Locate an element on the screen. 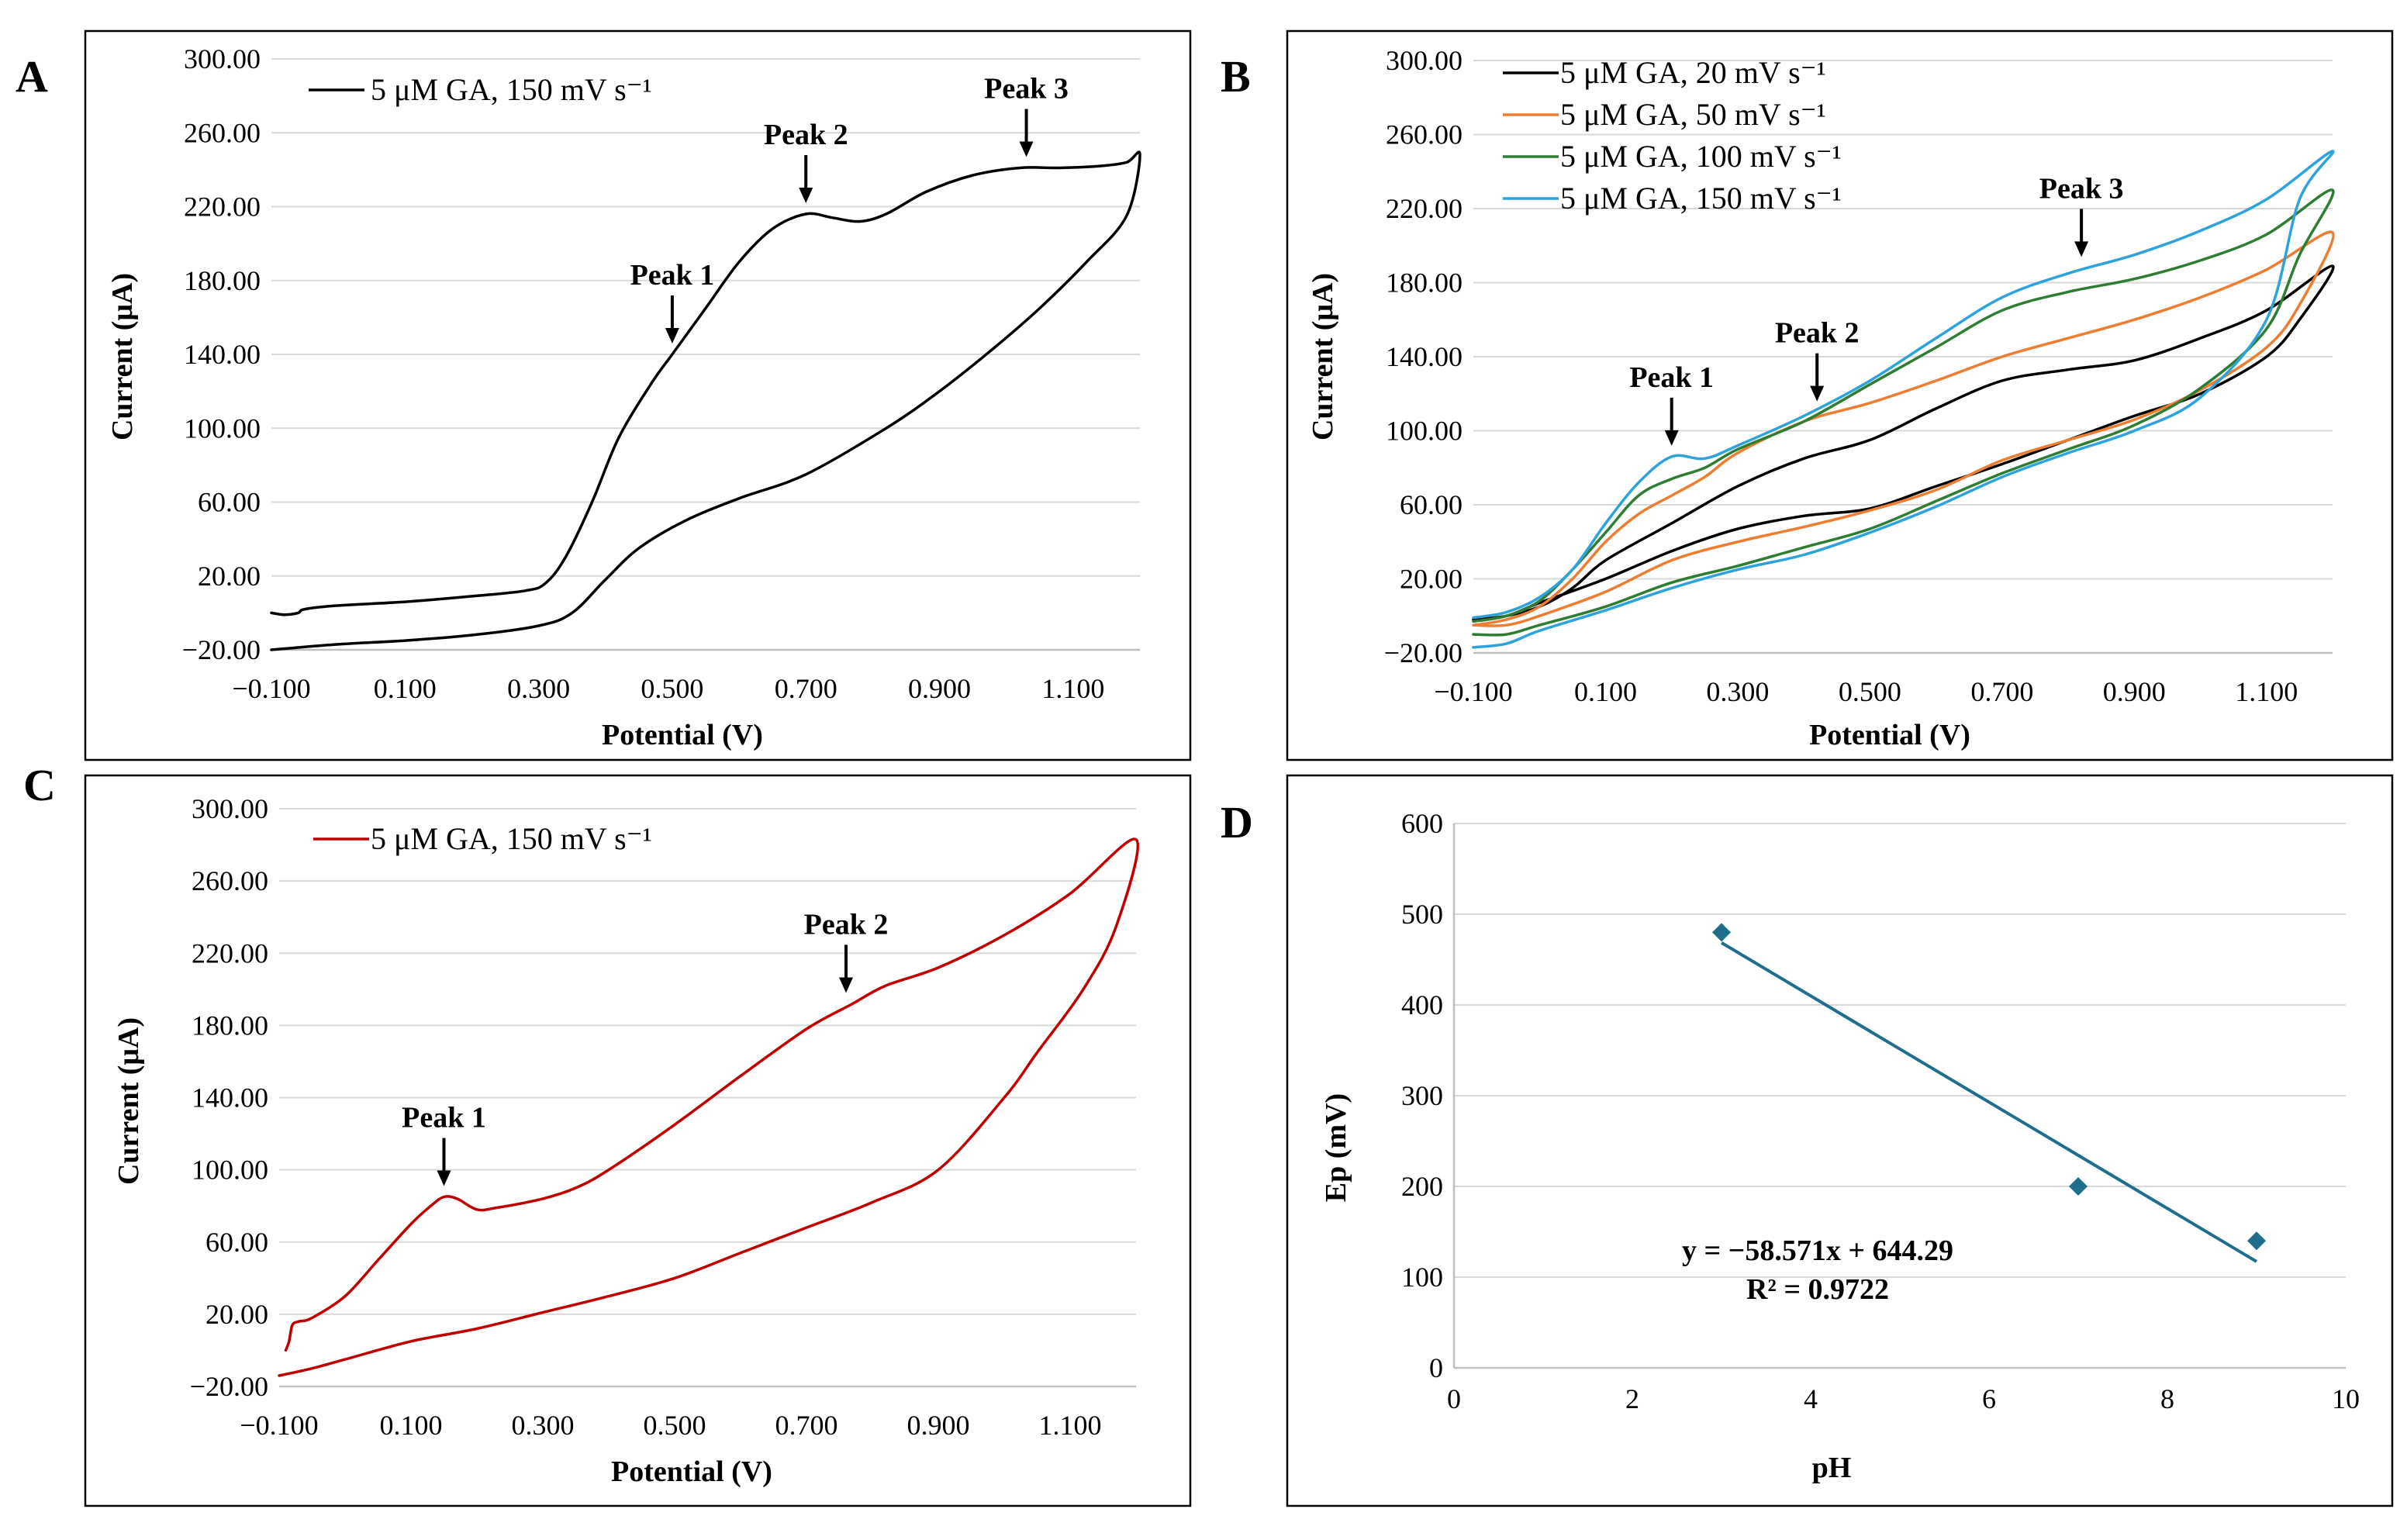 This screenshot has width=2407, height=1540. panel-d-xtick-label-1: 2 is located at coordinates (1632, 1398).